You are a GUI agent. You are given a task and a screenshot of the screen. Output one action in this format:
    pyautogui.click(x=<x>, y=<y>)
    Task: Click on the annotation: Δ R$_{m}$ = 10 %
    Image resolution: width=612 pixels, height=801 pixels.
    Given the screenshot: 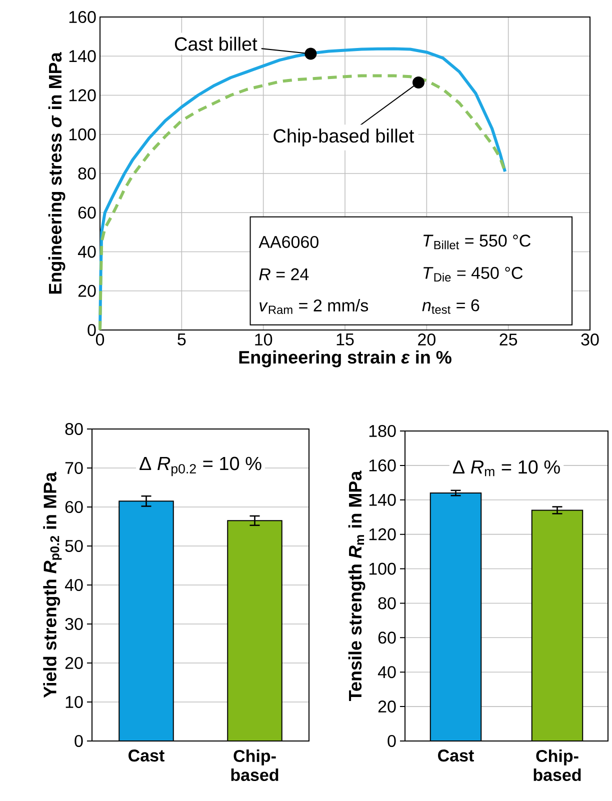 What is the action you would take?
    pyautogui.click(x=506, y=468)
    